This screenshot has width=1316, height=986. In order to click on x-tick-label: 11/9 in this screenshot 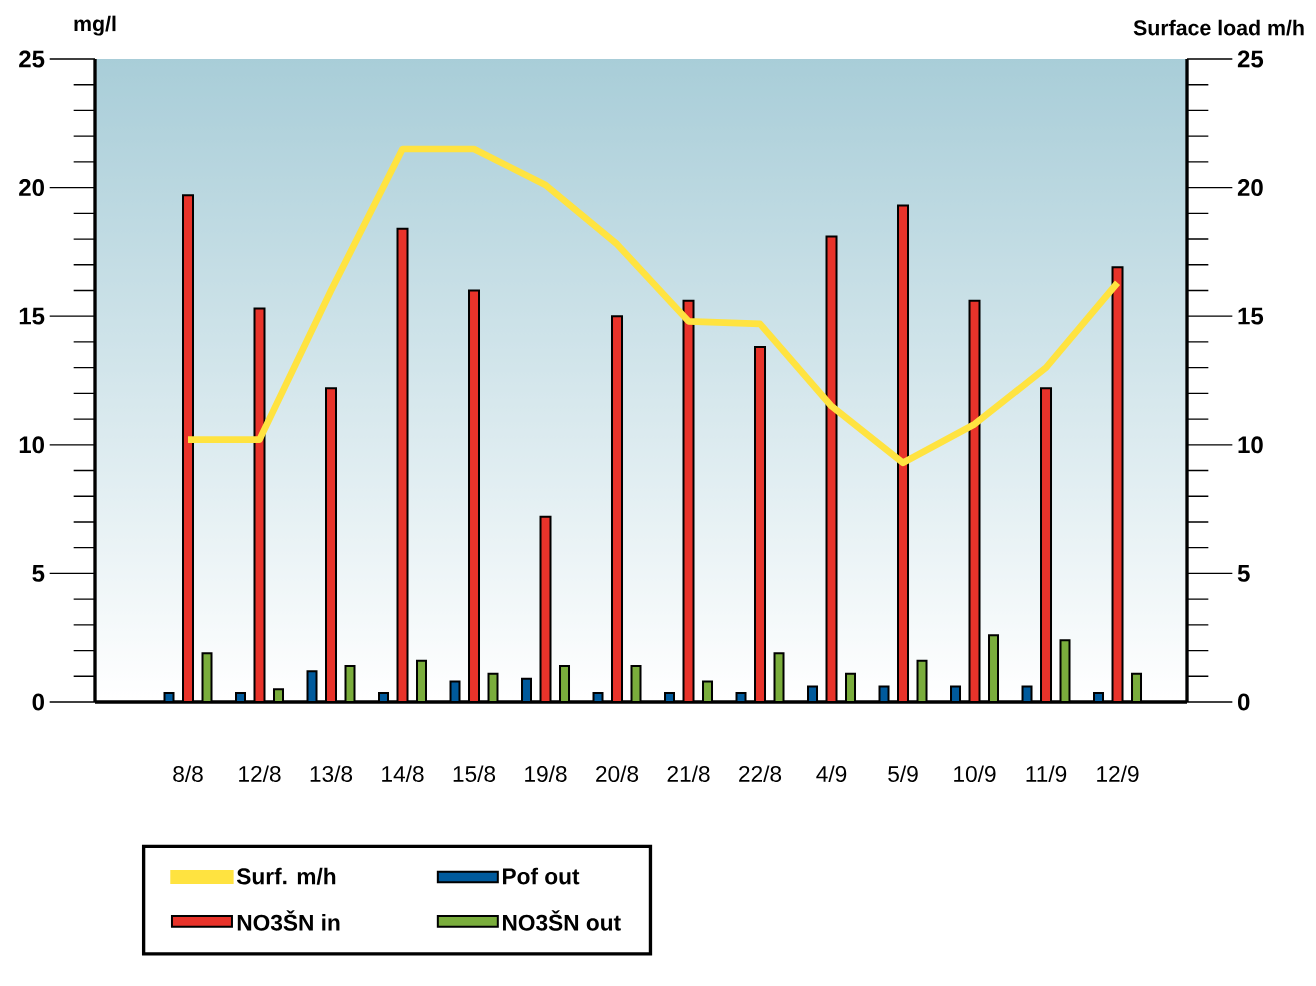, I will do `click(1046, 774)`.